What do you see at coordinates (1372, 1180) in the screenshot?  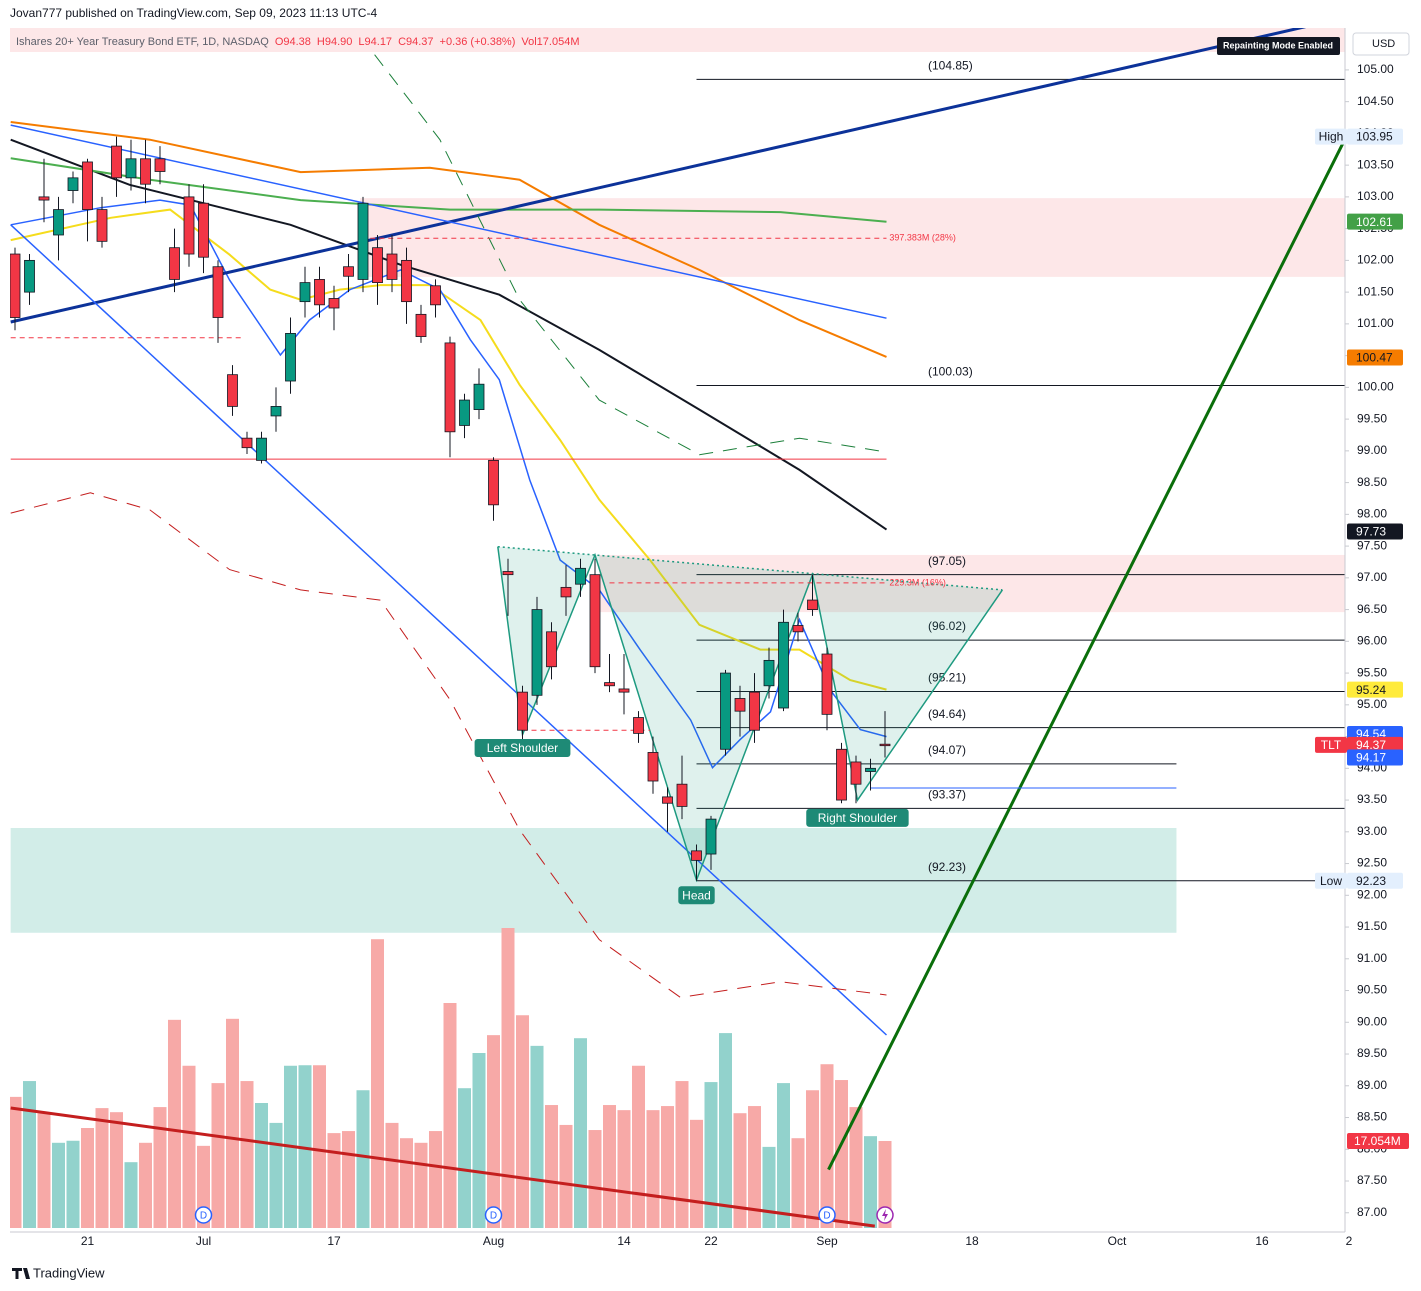 I see `y-tick-label: 87.50` at bounding box center [1372, 1180].